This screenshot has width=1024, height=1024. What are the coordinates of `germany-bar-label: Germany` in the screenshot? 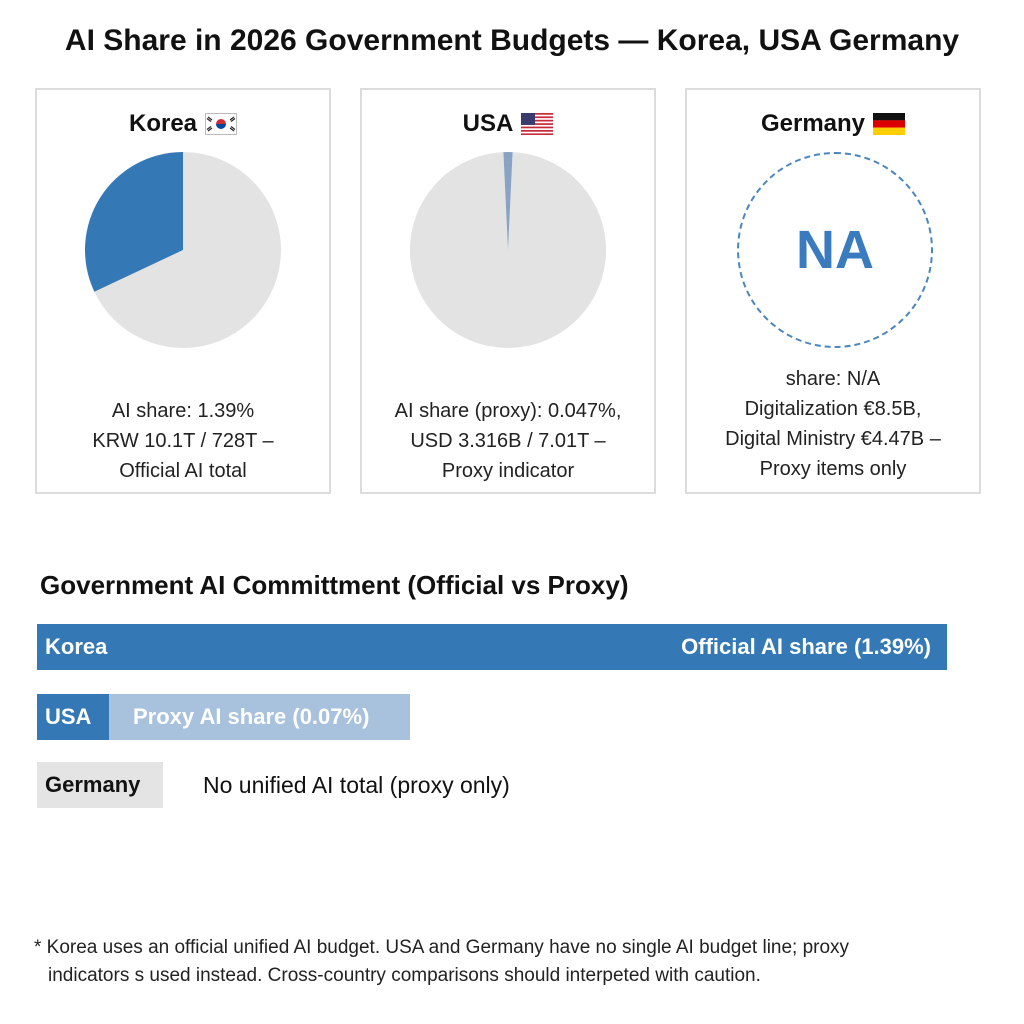 It's located at (100, 785).